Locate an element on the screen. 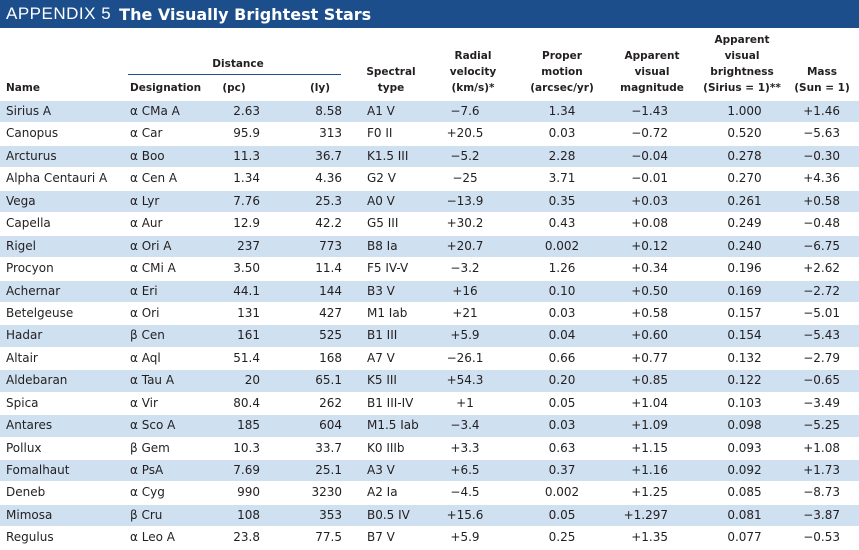 The height and width of the screenshot is (550, 859). cell-distance-ly: 773 is located at coordinates (330, 245).